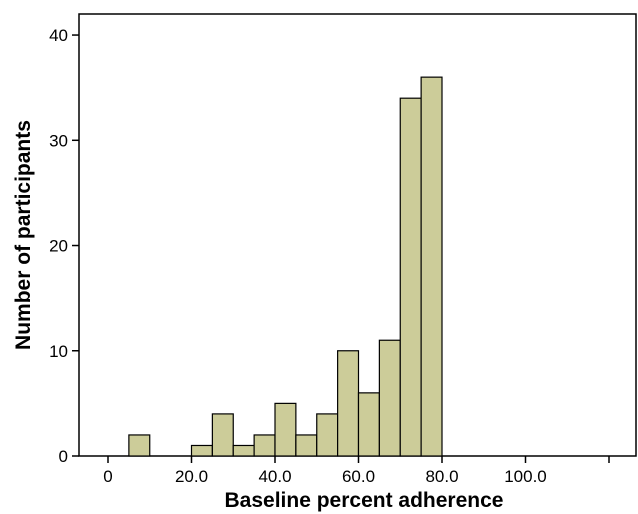  Describe the element at coordinates (58, 246) in the screenshot. I see `y-tick-label: 20` at that location.